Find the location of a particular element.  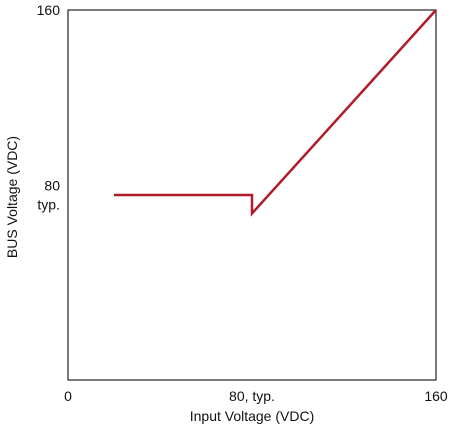

x-tick-labels: 0 80, typ. 160 is located at coordinates (256, 396).